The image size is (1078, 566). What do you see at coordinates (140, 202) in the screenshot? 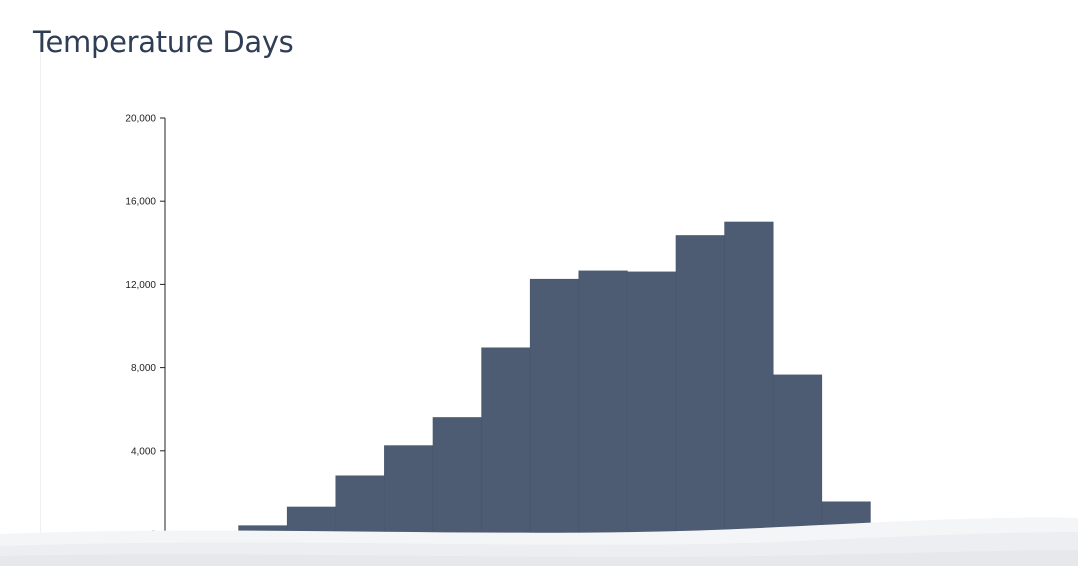
I see `y-tick-label: 16,000` at bounding box center [140, 202].